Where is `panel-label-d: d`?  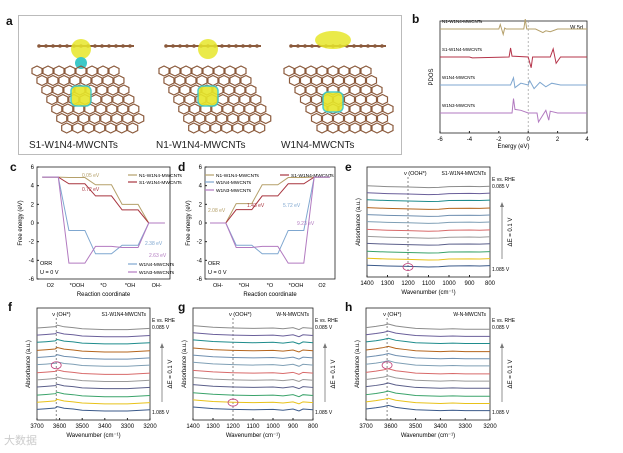
panel-label-d: d is located at coordinates (182, 167).